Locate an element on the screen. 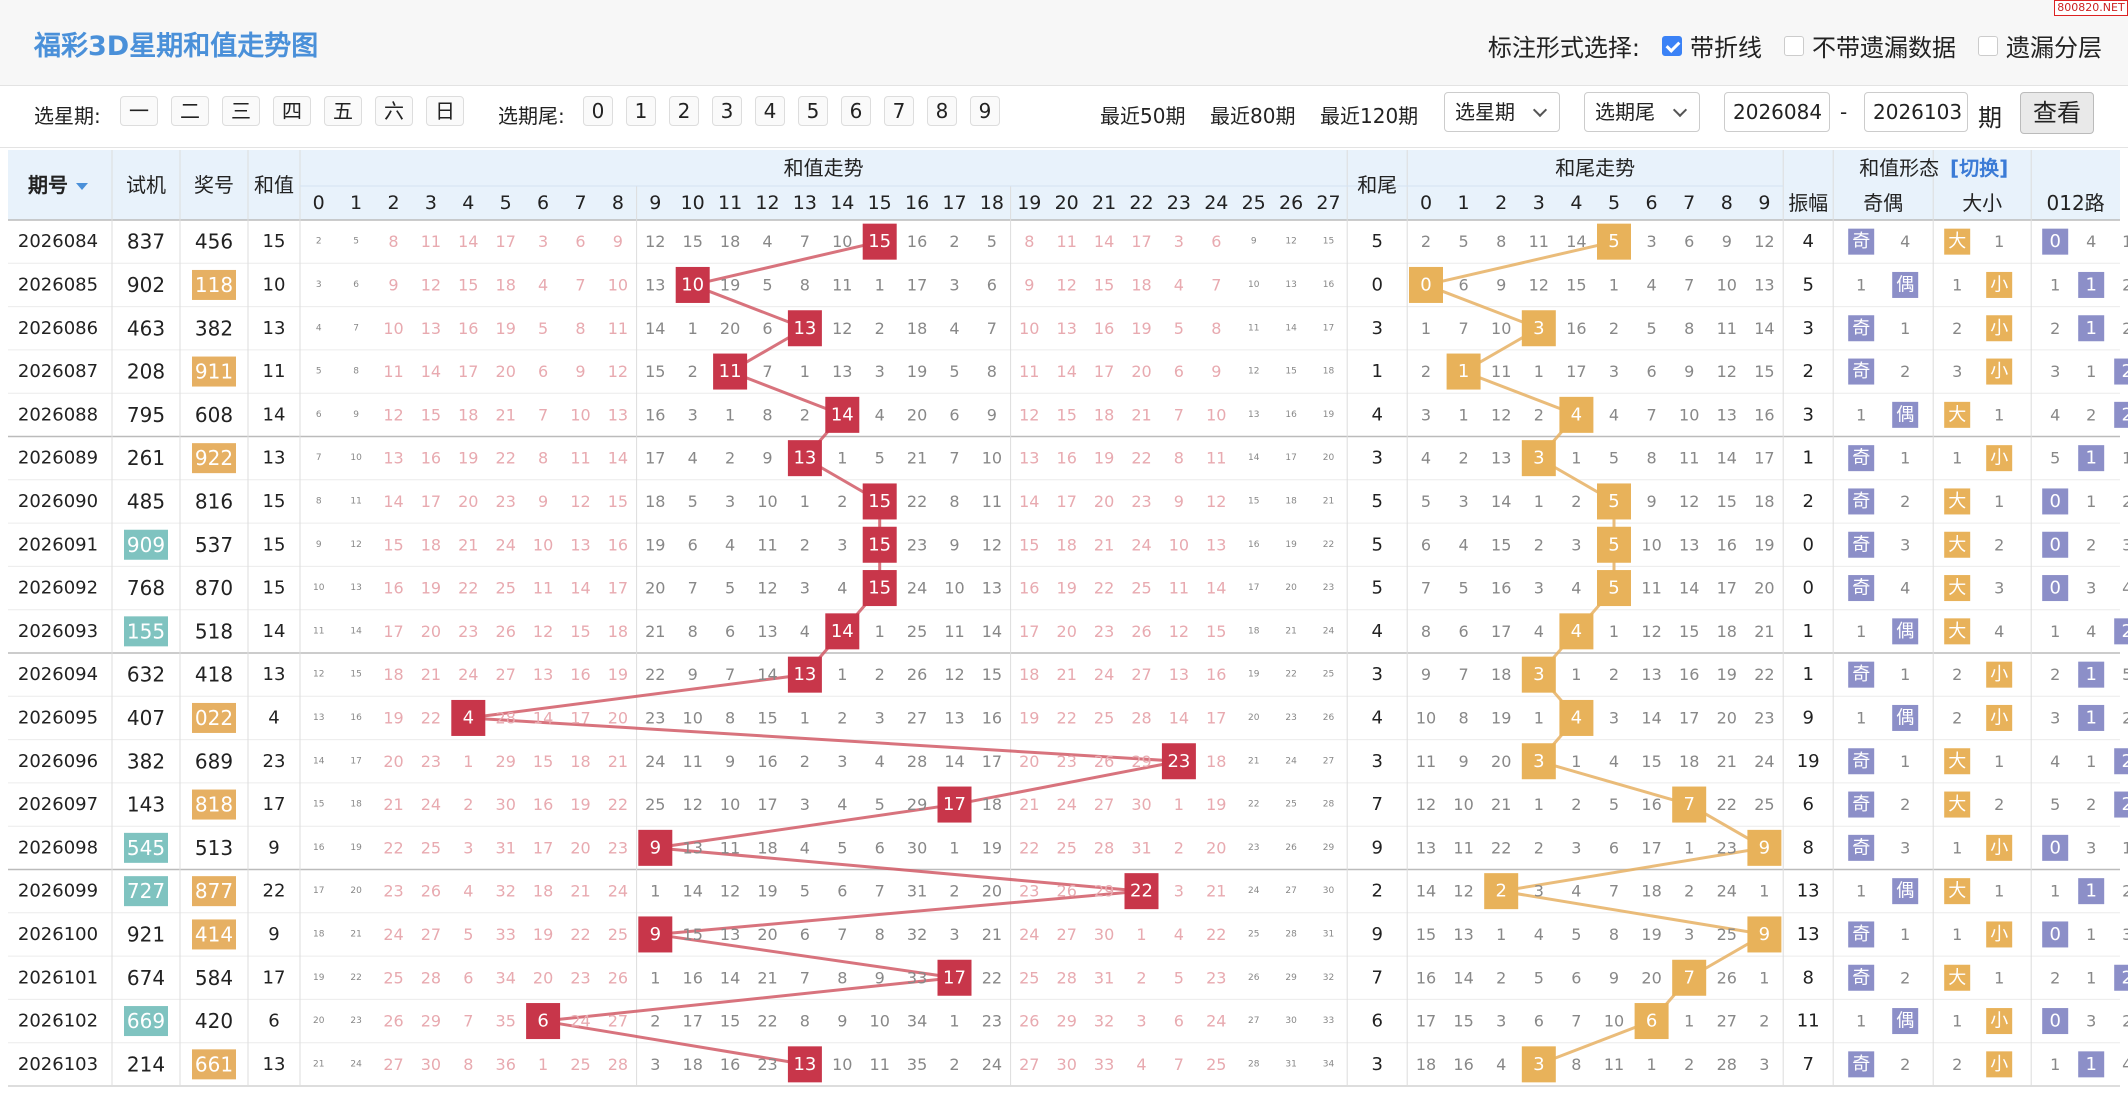 The height and width of the screenshot is (1101, 2128). query-button: 查看 is located at coordinates (2057, 113).